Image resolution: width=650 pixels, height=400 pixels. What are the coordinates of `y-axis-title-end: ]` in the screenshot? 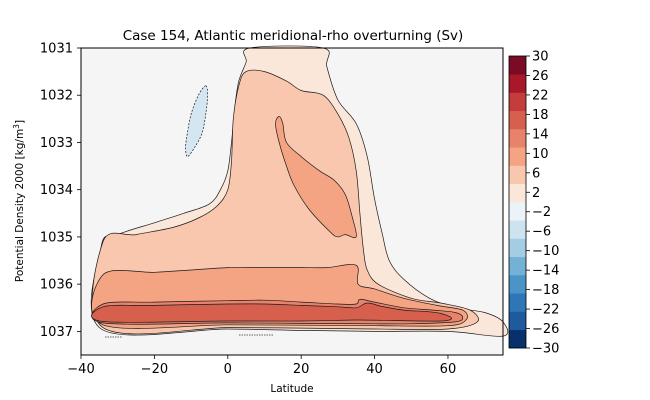 It's located at (20, 122).